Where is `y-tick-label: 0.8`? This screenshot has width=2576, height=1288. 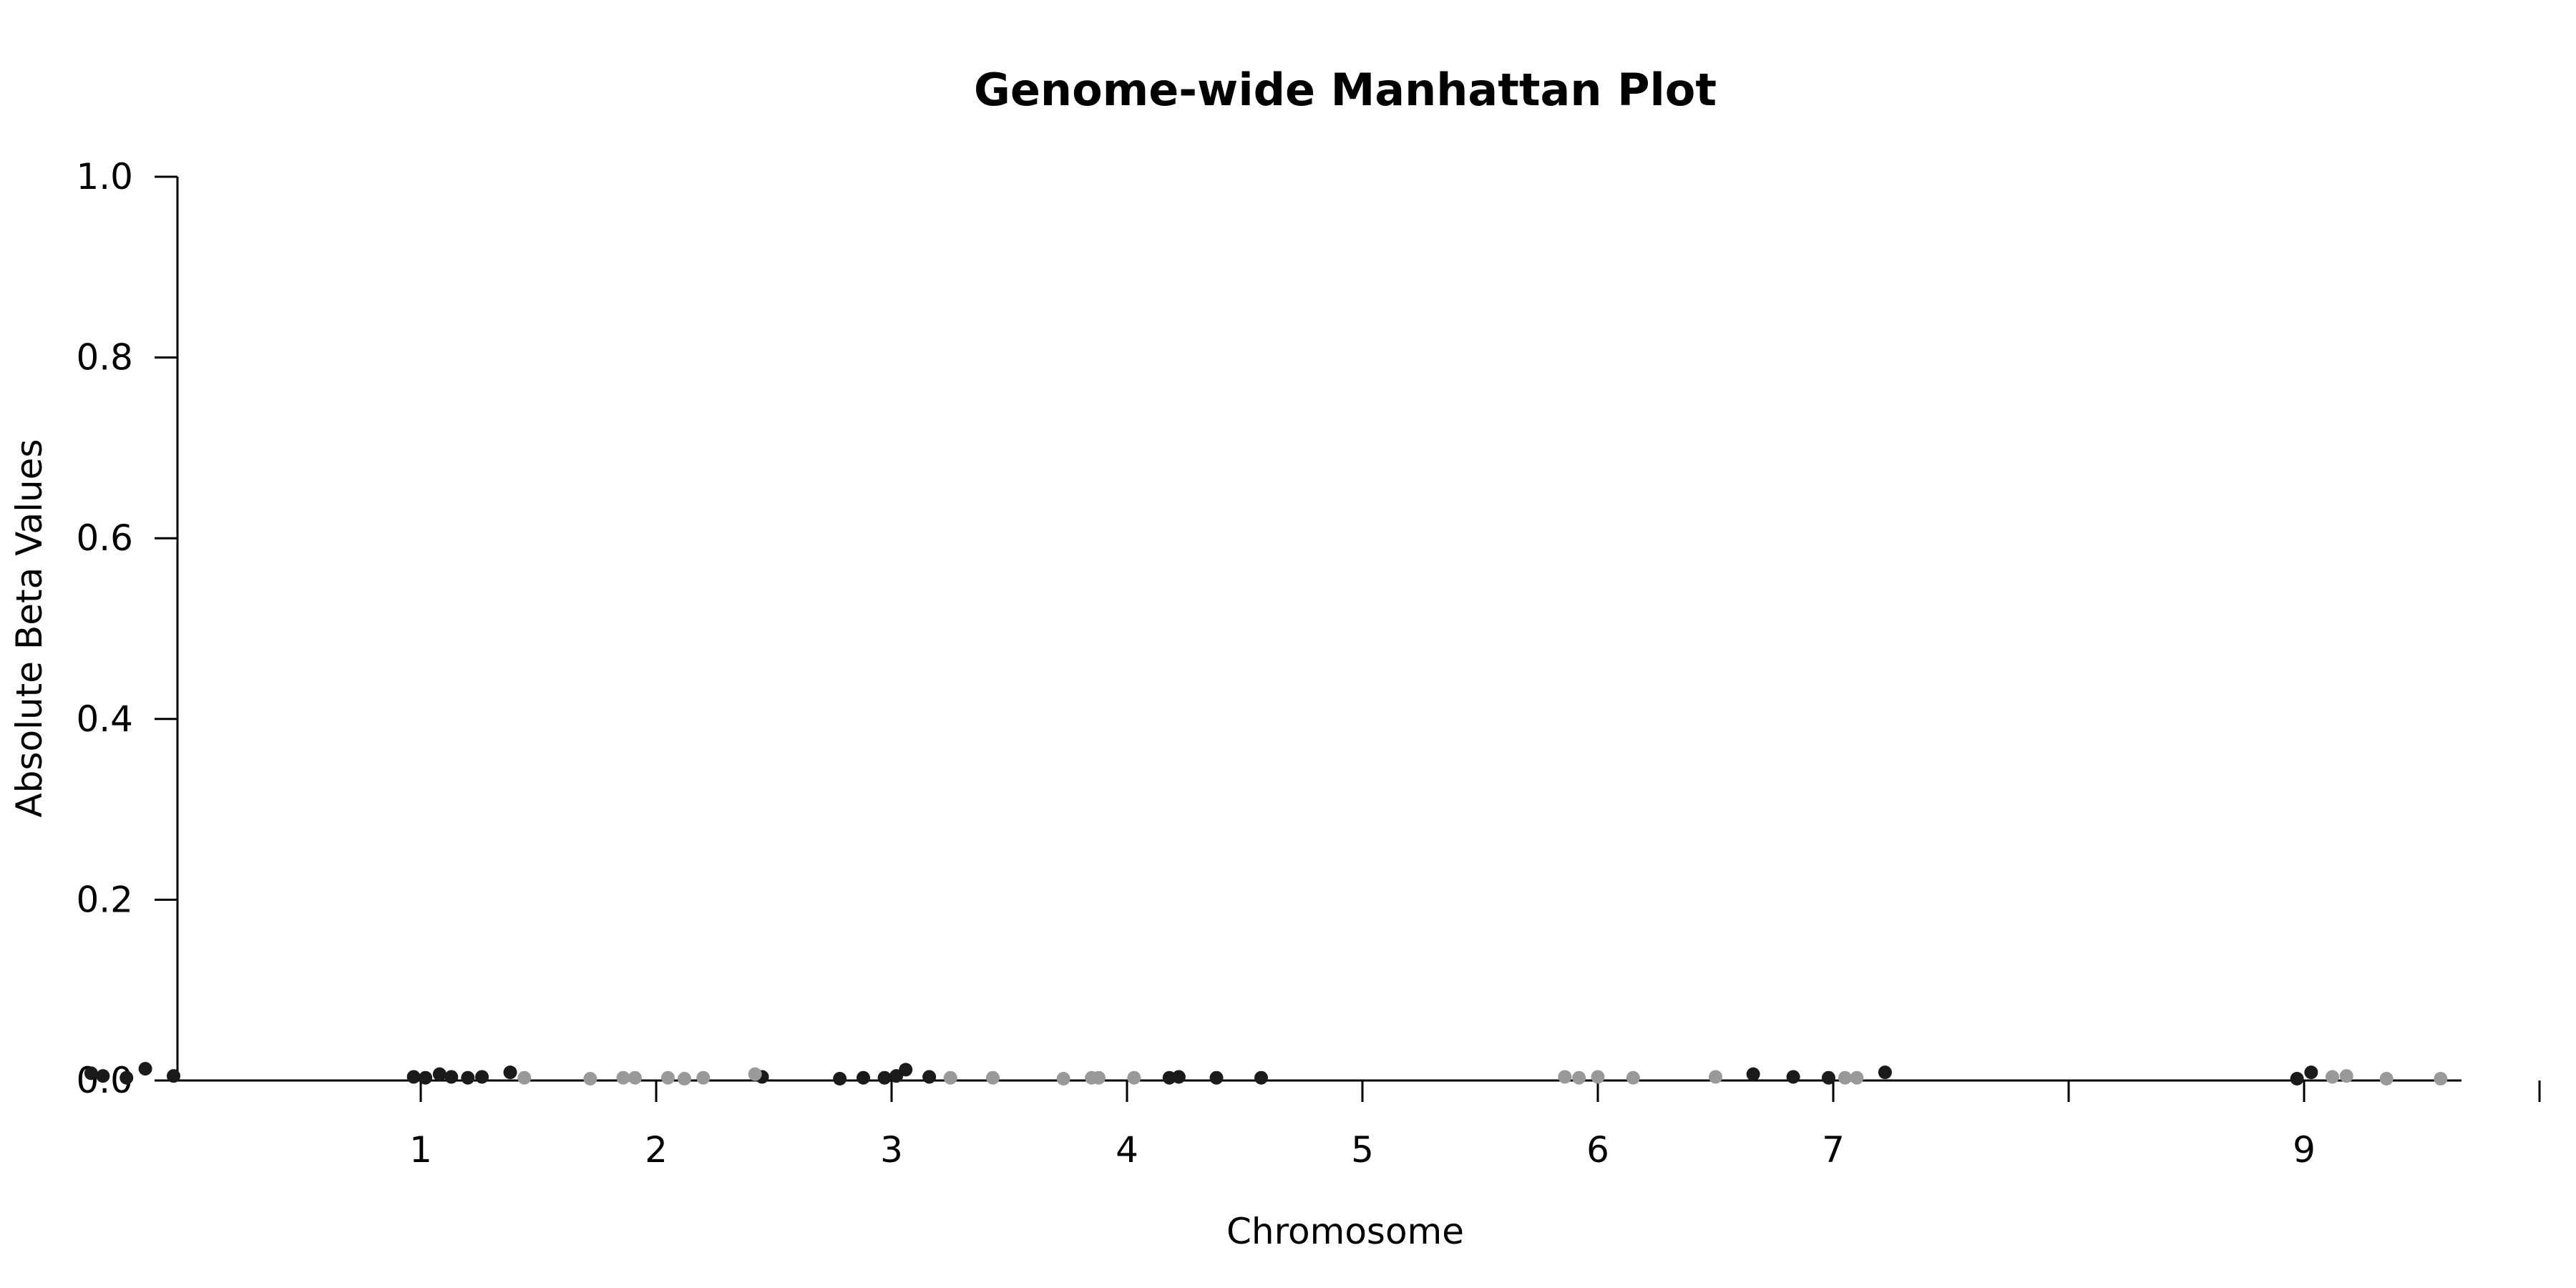
y-tick-label: 0.8 is located at coordinates (104, 358).